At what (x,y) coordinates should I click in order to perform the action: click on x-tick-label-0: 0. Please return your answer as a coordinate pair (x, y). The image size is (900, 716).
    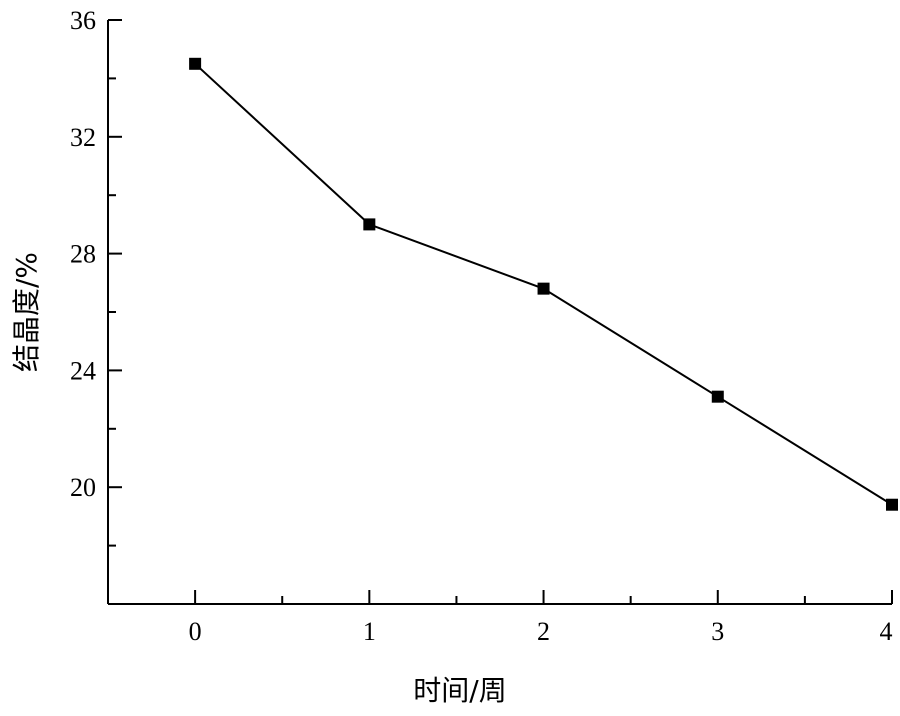
    Looking at the image, I should click on (195, 631).